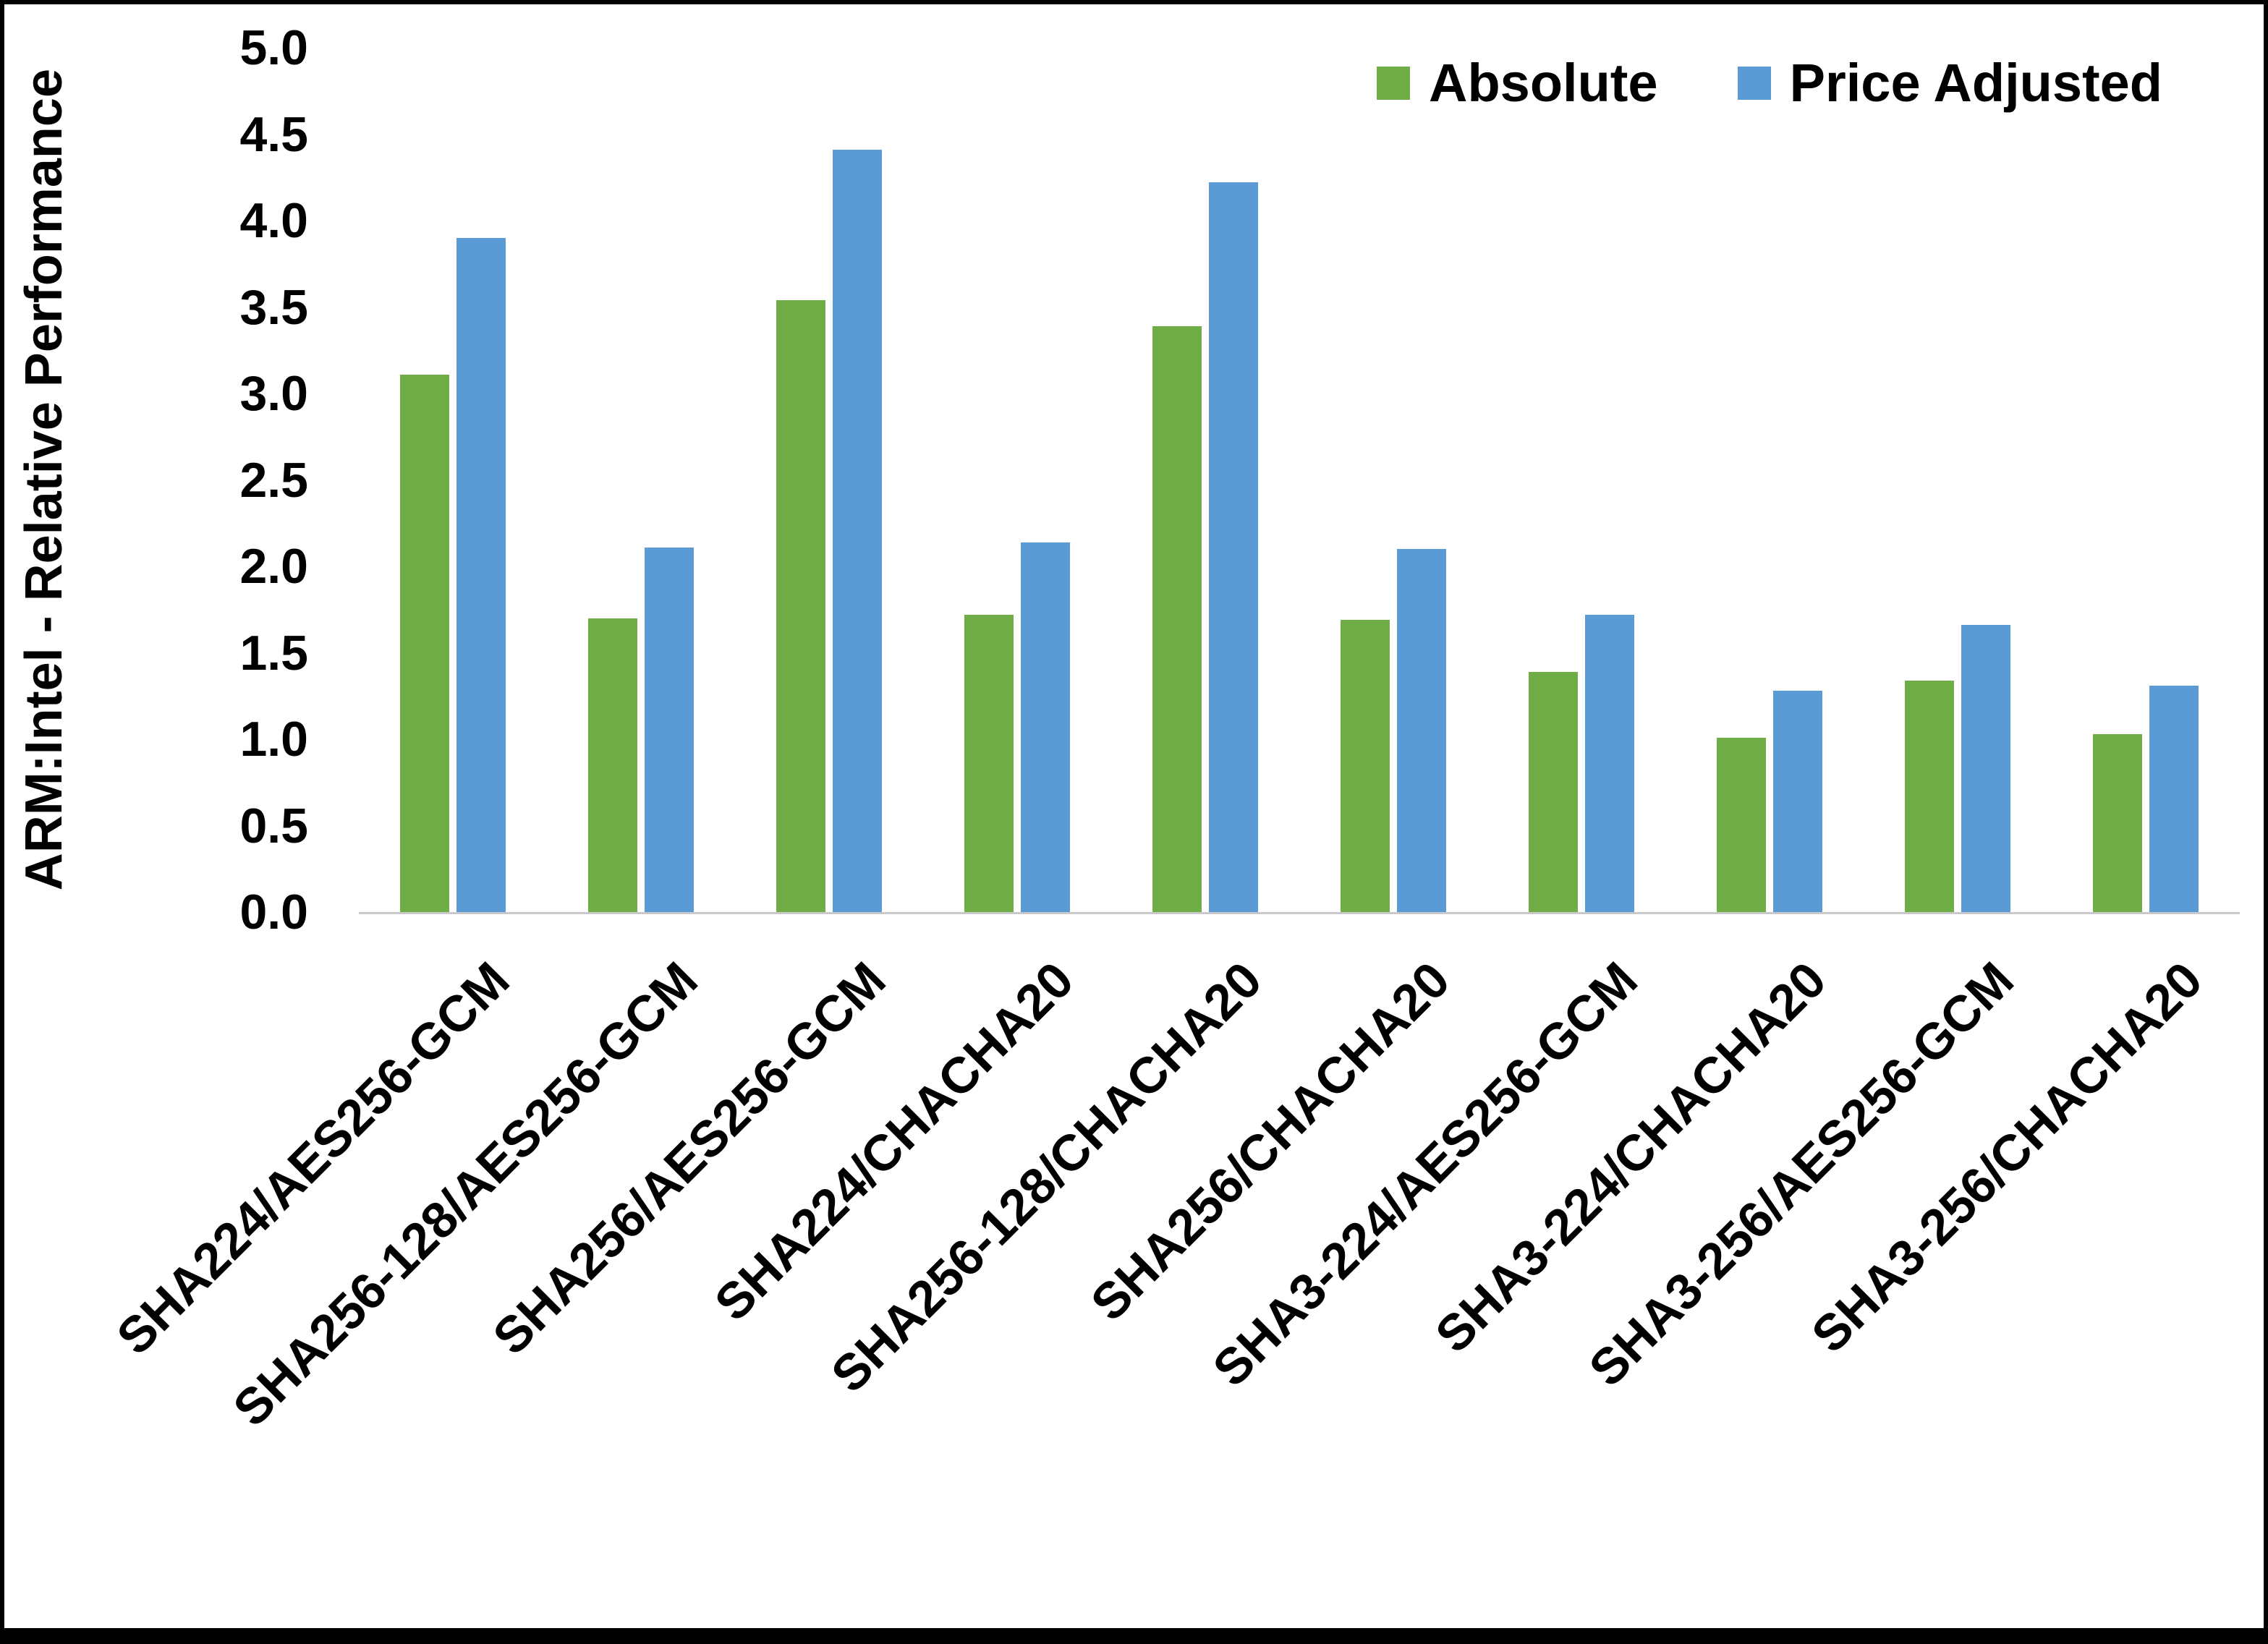 This screenshot has height=1644, width=2268. What do you see at coordinates (273, 134) in the screenshot?
I see `y-tick-label: 4.5` at bounding box center [273, 134].